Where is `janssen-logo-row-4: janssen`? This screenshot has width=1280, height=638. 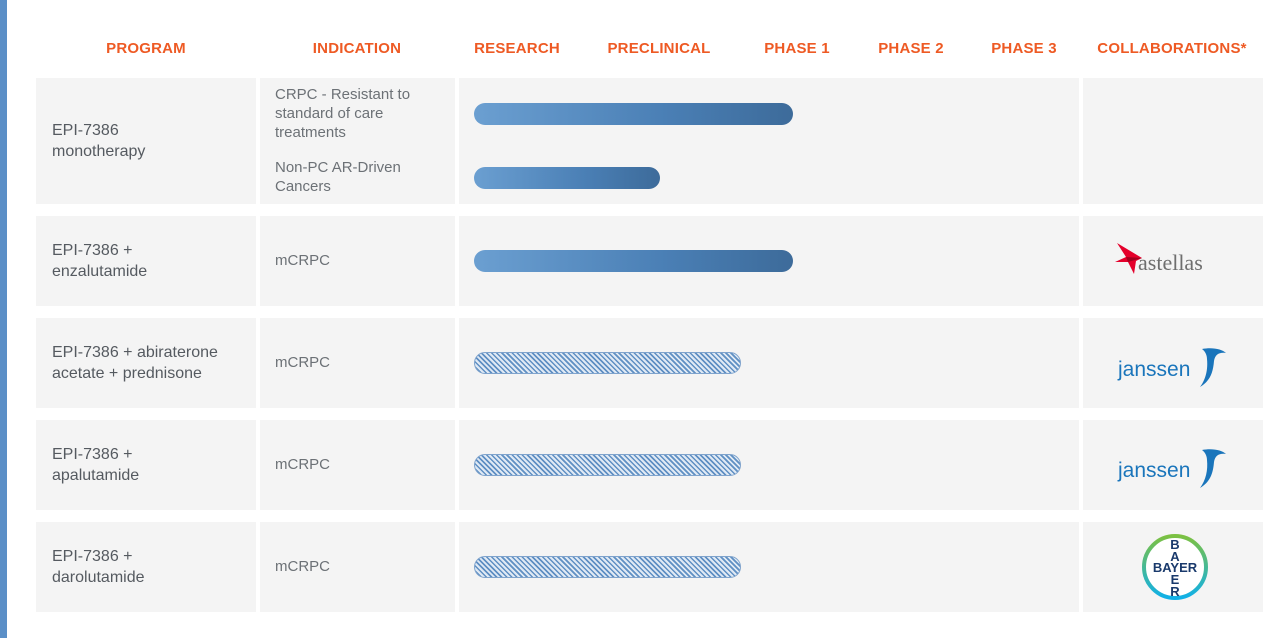
janssen-logo-row-4: janssen is located at coordinates (1171, 468).